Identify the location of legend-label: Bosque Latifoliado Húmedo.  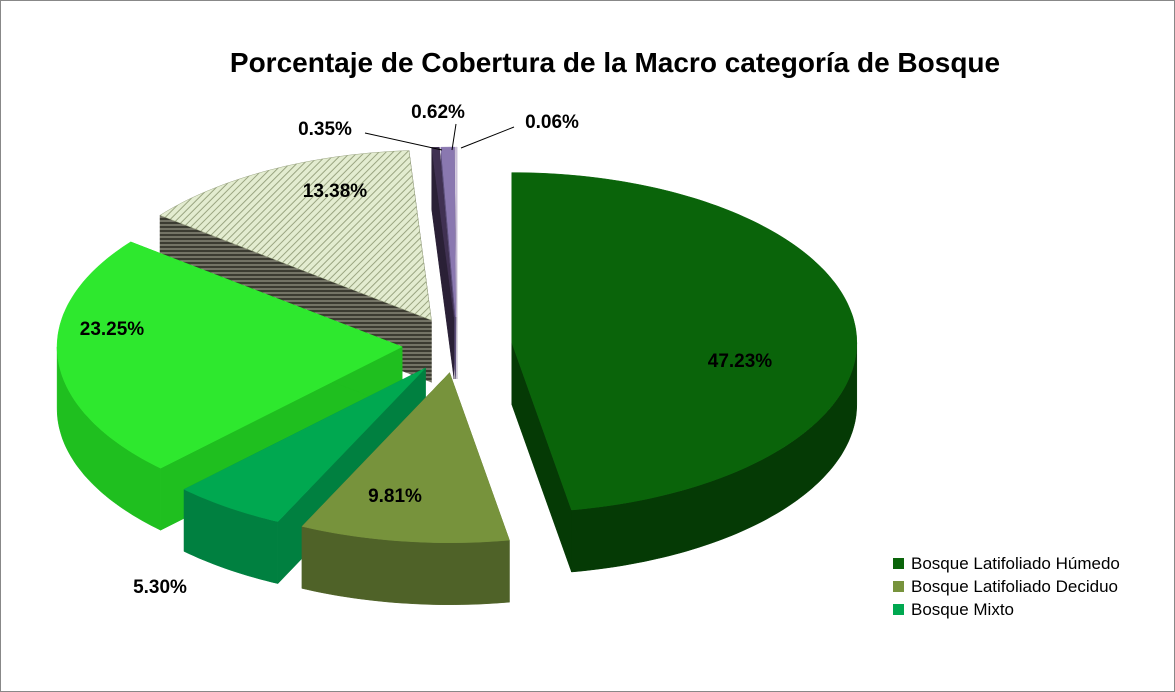
(1015, 563).